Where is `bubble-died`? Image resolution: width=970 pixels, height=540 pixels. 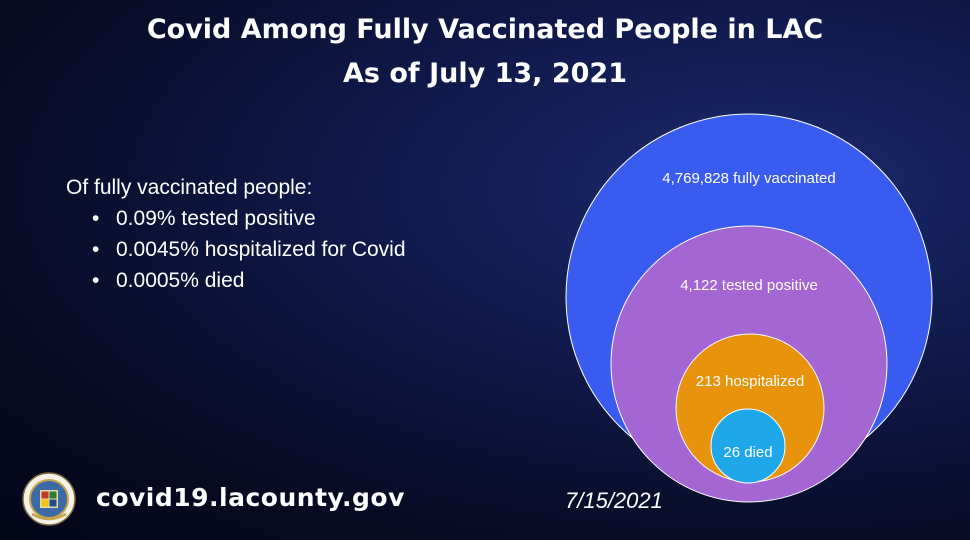
bubble-died is located at coordinates (748, 446).